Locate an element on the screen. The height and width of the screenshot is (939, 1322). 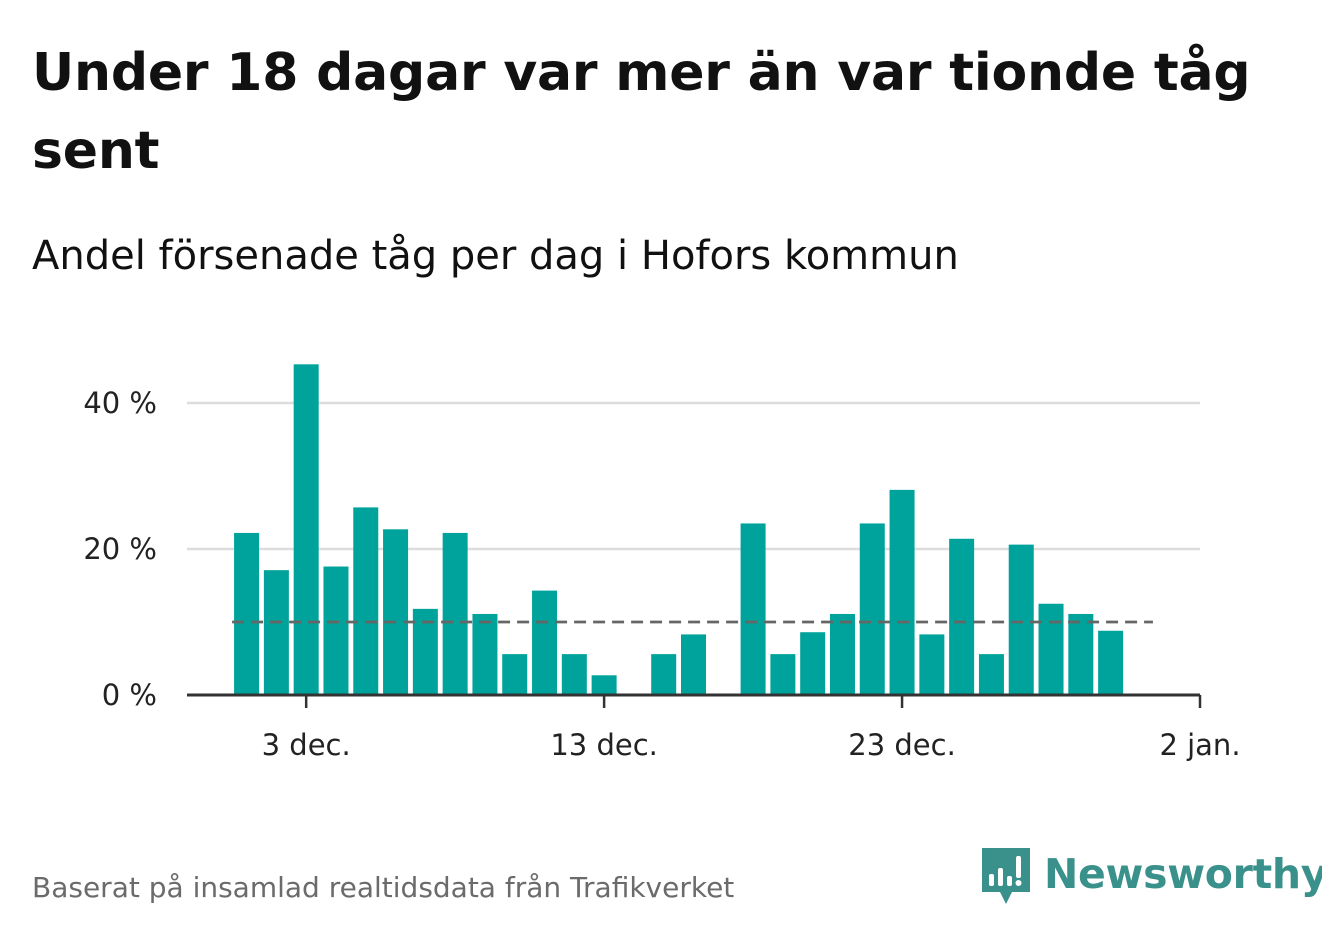
brand-name: Newsworthy is located at coordinates (1183, 874).